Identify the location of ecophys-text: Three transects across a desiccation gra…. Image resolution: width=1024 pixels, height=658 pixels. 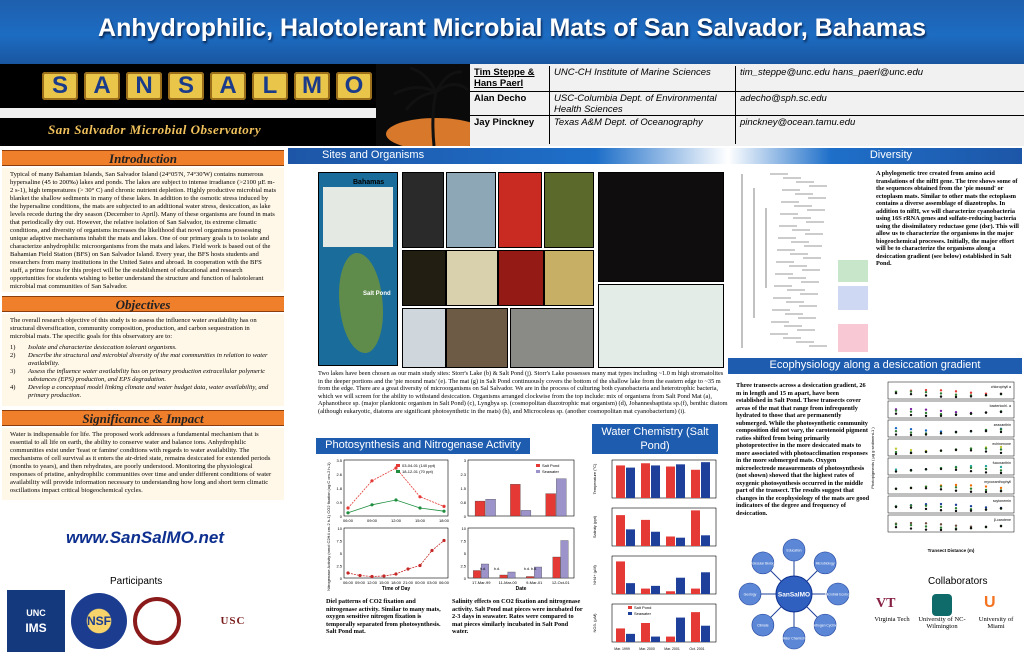
(803, 449).